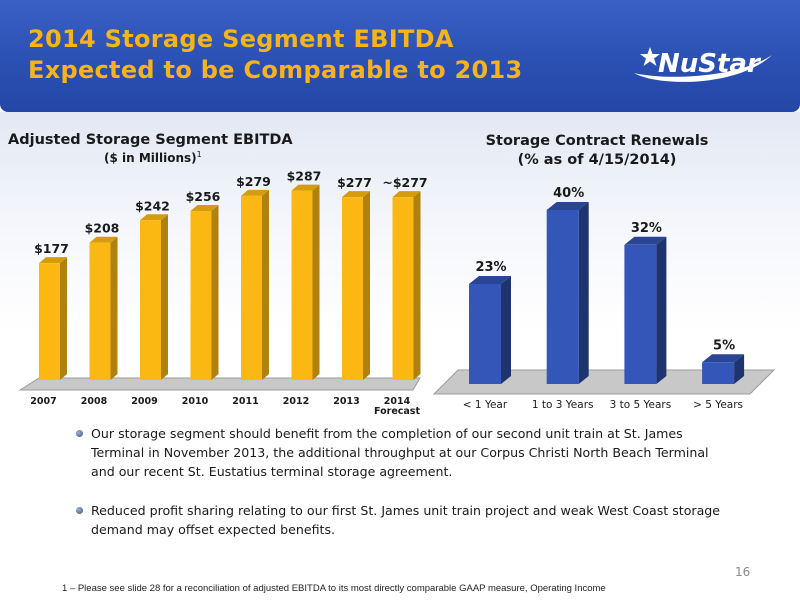  I want to click on right-category-label: 3 to 5 Years, so click(641, 405).